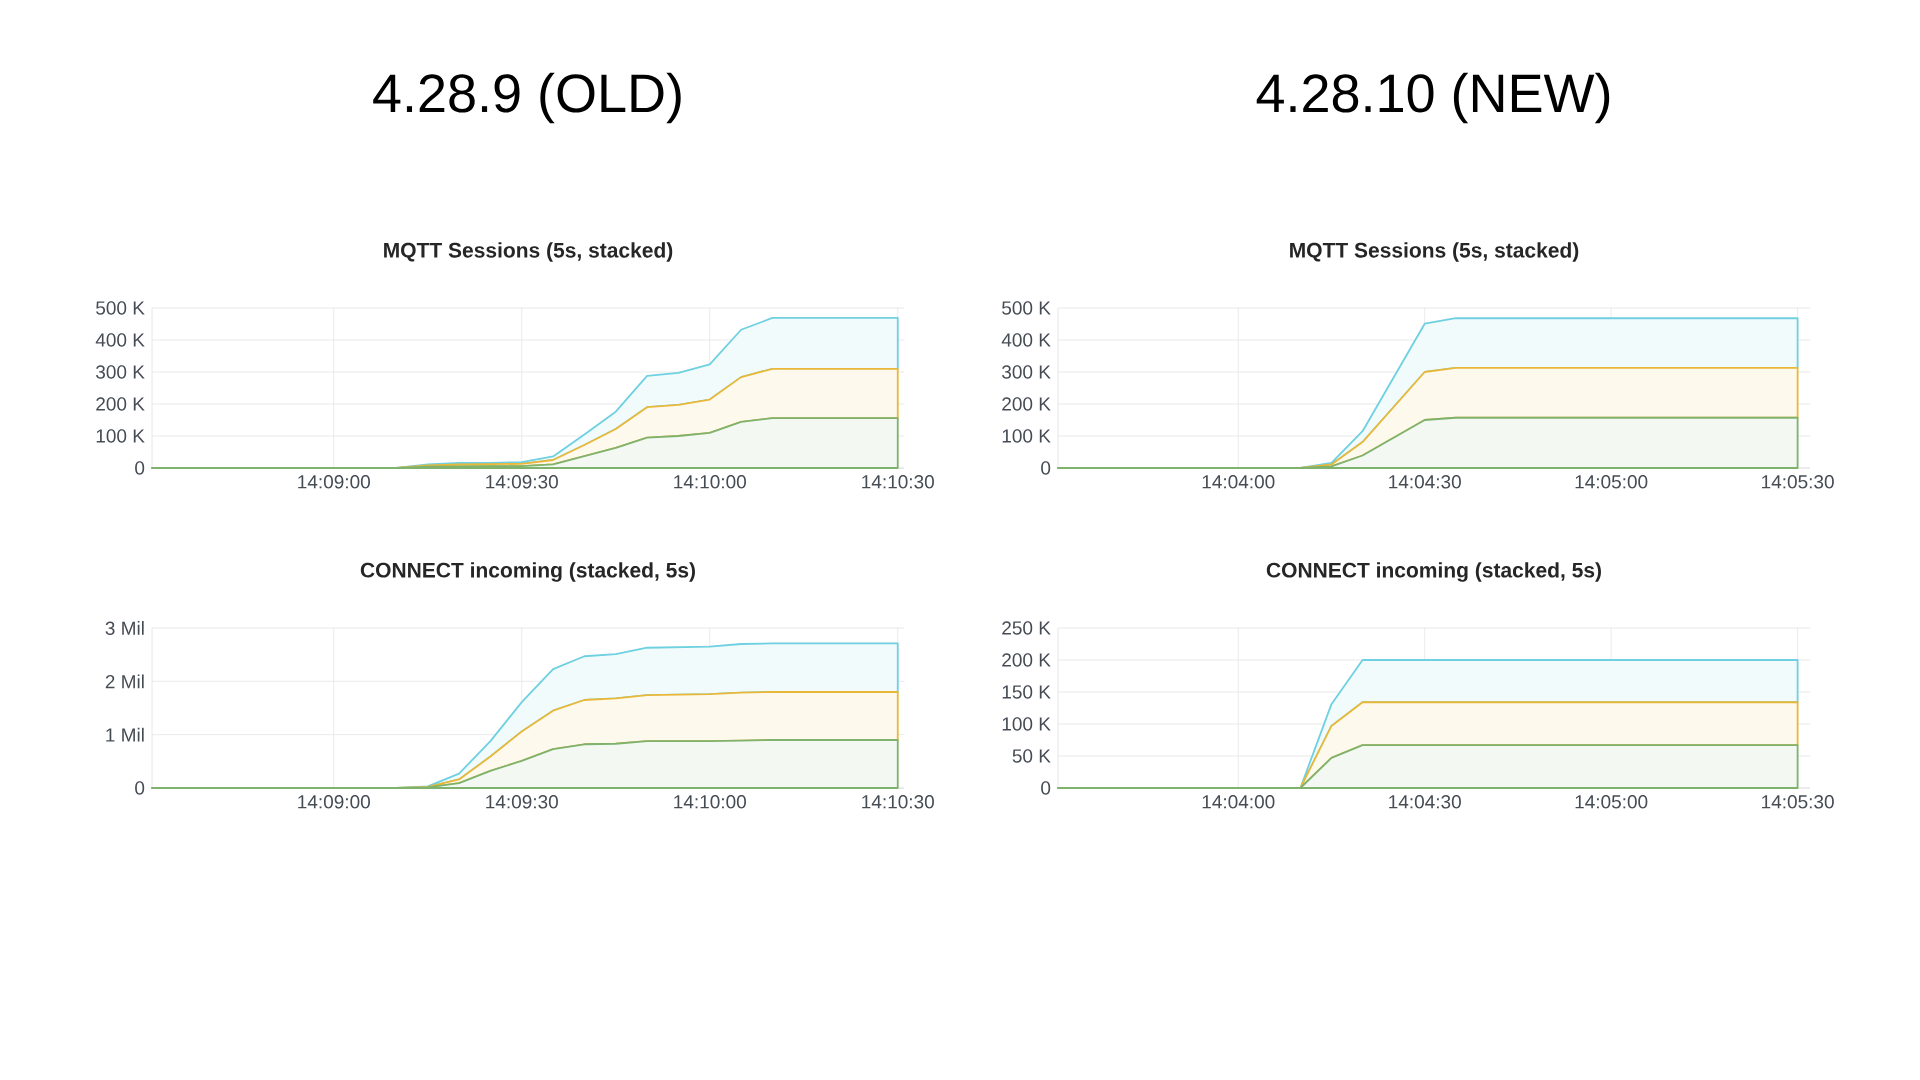  I want to click on y-tick-label: 150 K, so click(1026, 692).